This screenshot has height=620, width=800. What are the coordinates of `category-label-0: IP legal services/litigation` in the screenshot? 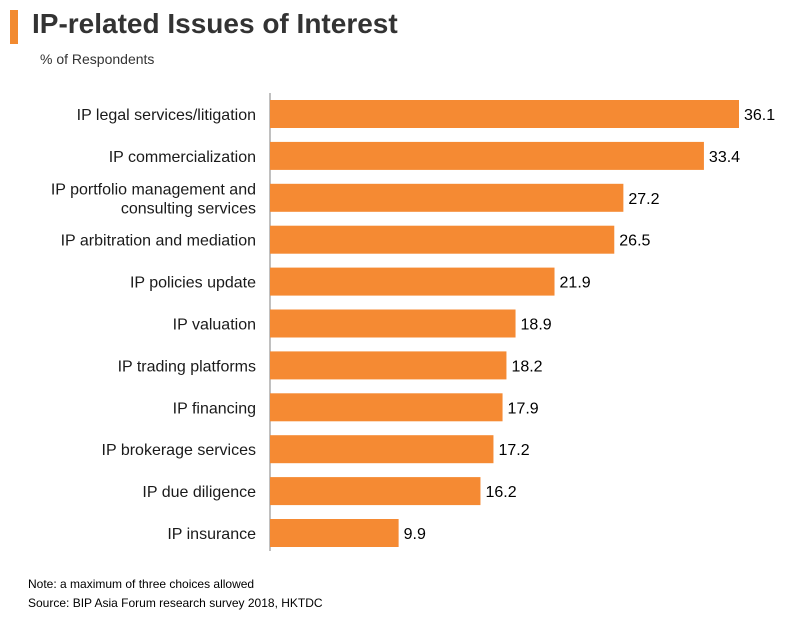 It's located at (166, 115).